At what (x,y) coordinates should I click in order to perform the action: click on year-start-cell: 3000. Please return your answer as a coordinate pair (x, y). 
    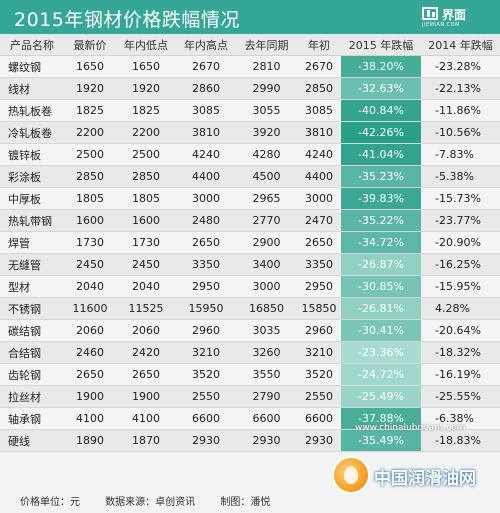
    Looking at the image, I should click on (319, 198).